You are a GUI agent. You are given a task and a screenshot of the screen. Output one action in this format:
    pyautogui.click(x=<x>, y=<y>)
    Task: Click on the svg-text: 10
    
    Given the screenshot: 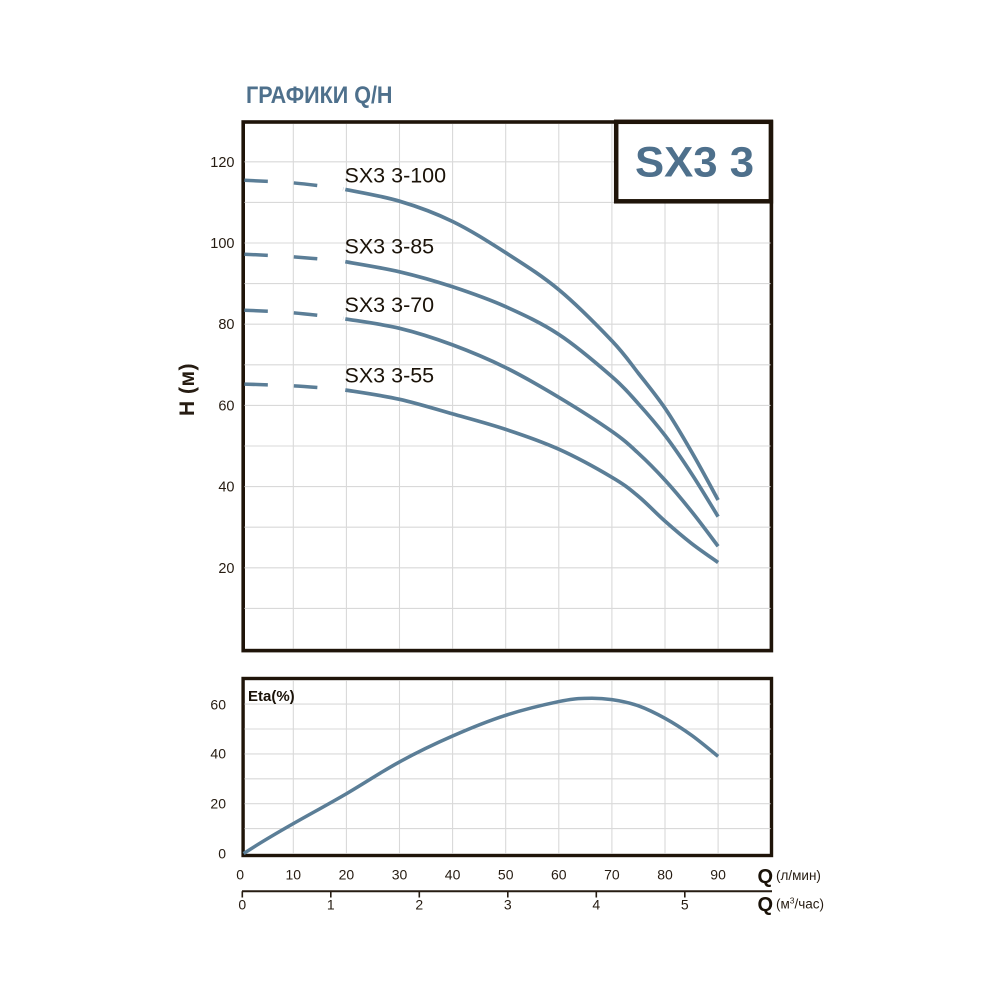 What is the action you would take?
    pyautogui.click(x=294, y=875)
    